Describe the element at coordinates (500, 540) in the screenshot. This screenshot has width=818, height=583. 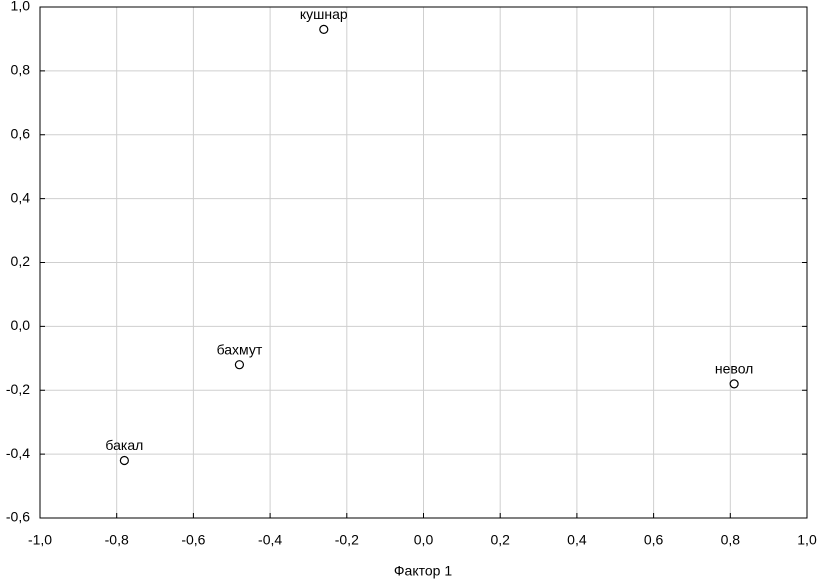
I see `x-tick-label: 0,2` at that location.